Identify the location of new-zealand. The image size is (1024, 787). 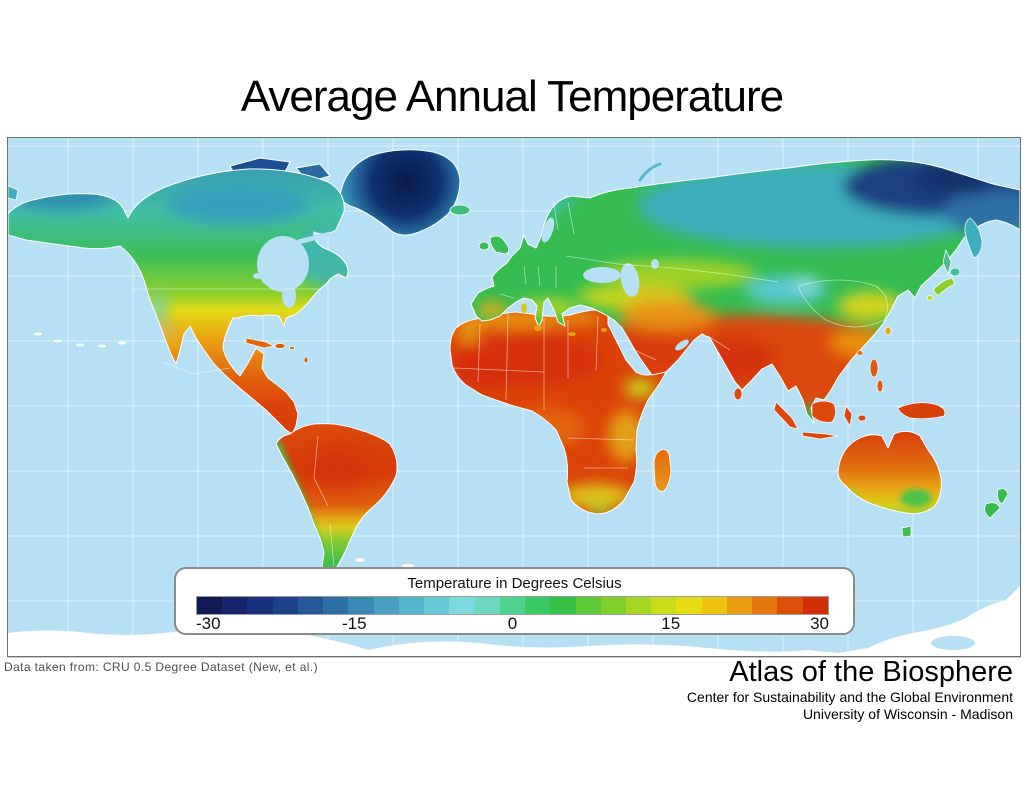
(996, 503).